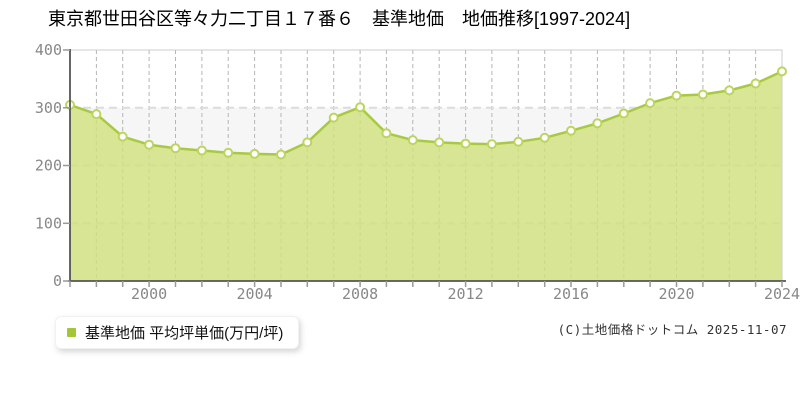  Describe the element at coordinates (255, 294) in the screenshot. I see `x-tick-label: 2004` at that location.